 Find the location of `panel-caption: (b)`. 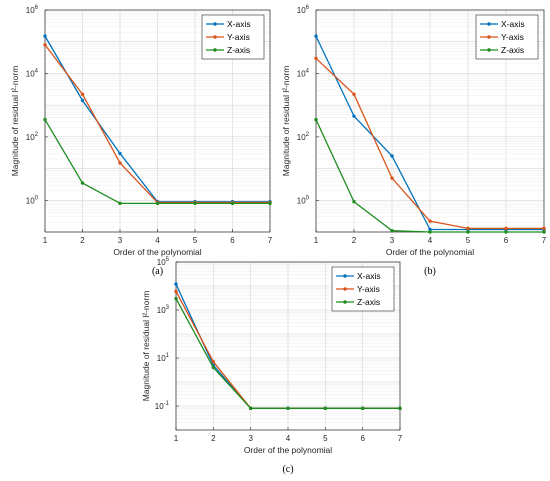

panel-caption: (b) is located at coordinates (430, 271).